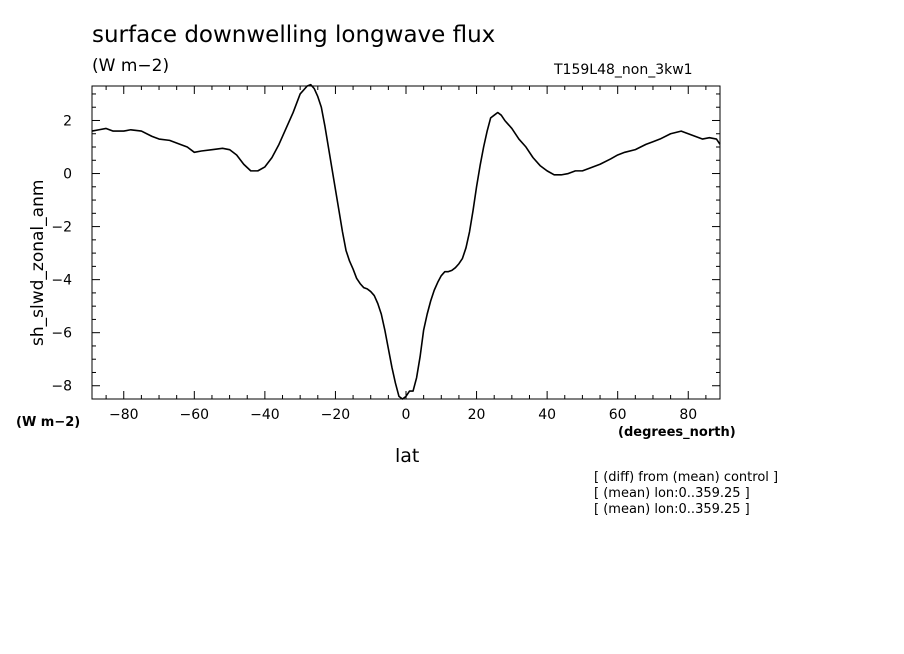  I want to click on chart-units: (W m−2), so click(131, 66).